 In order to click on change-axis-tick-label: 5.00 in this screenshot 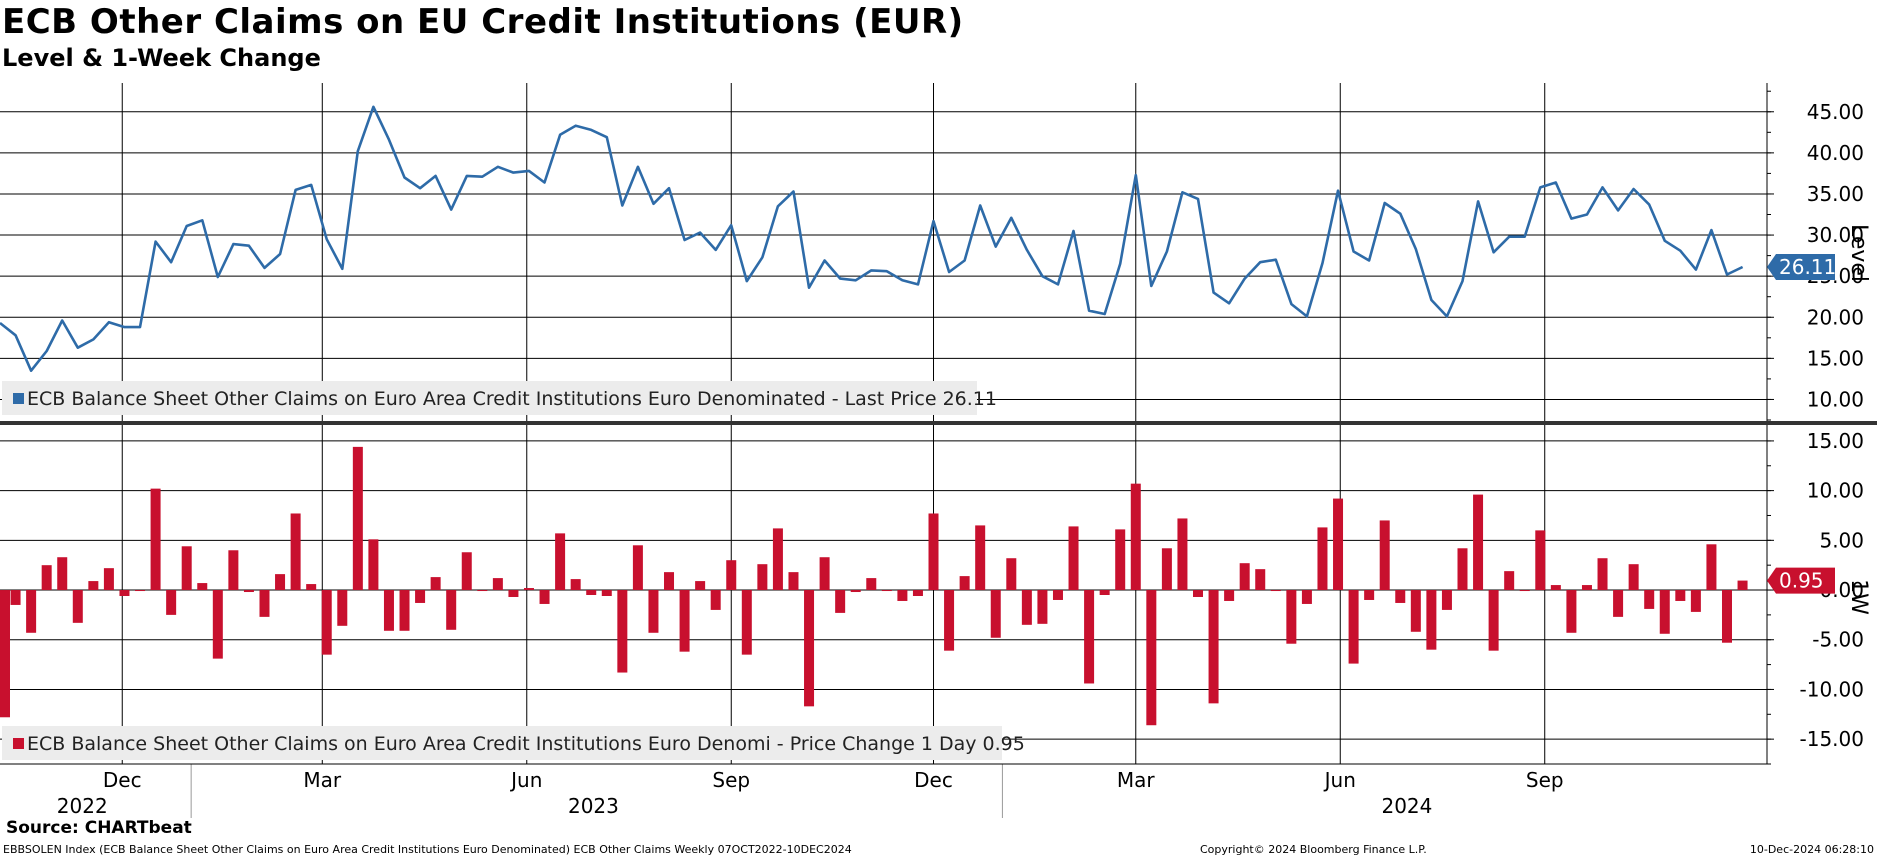, I will do `click(1841, 540)`.